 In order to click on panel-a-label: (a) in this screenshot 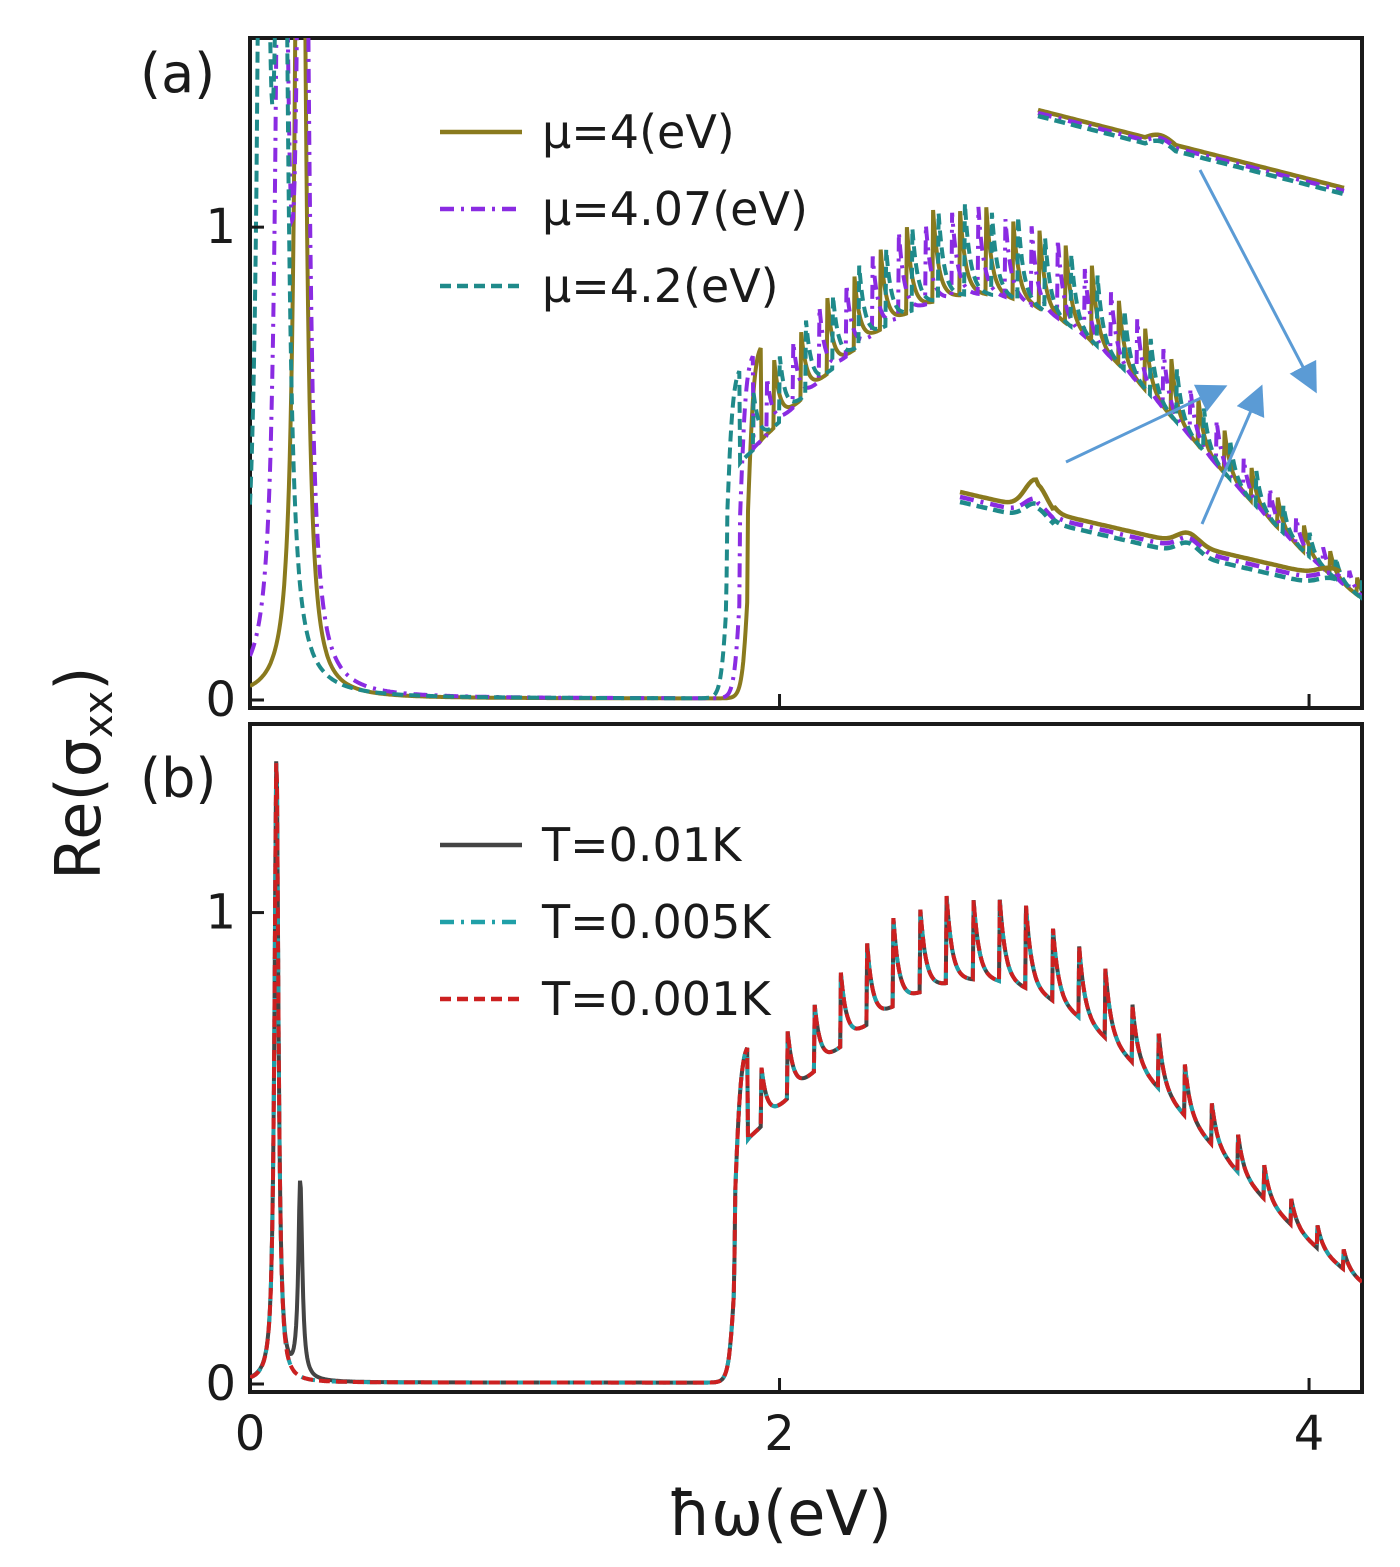, I will do `click(177, 73)`.